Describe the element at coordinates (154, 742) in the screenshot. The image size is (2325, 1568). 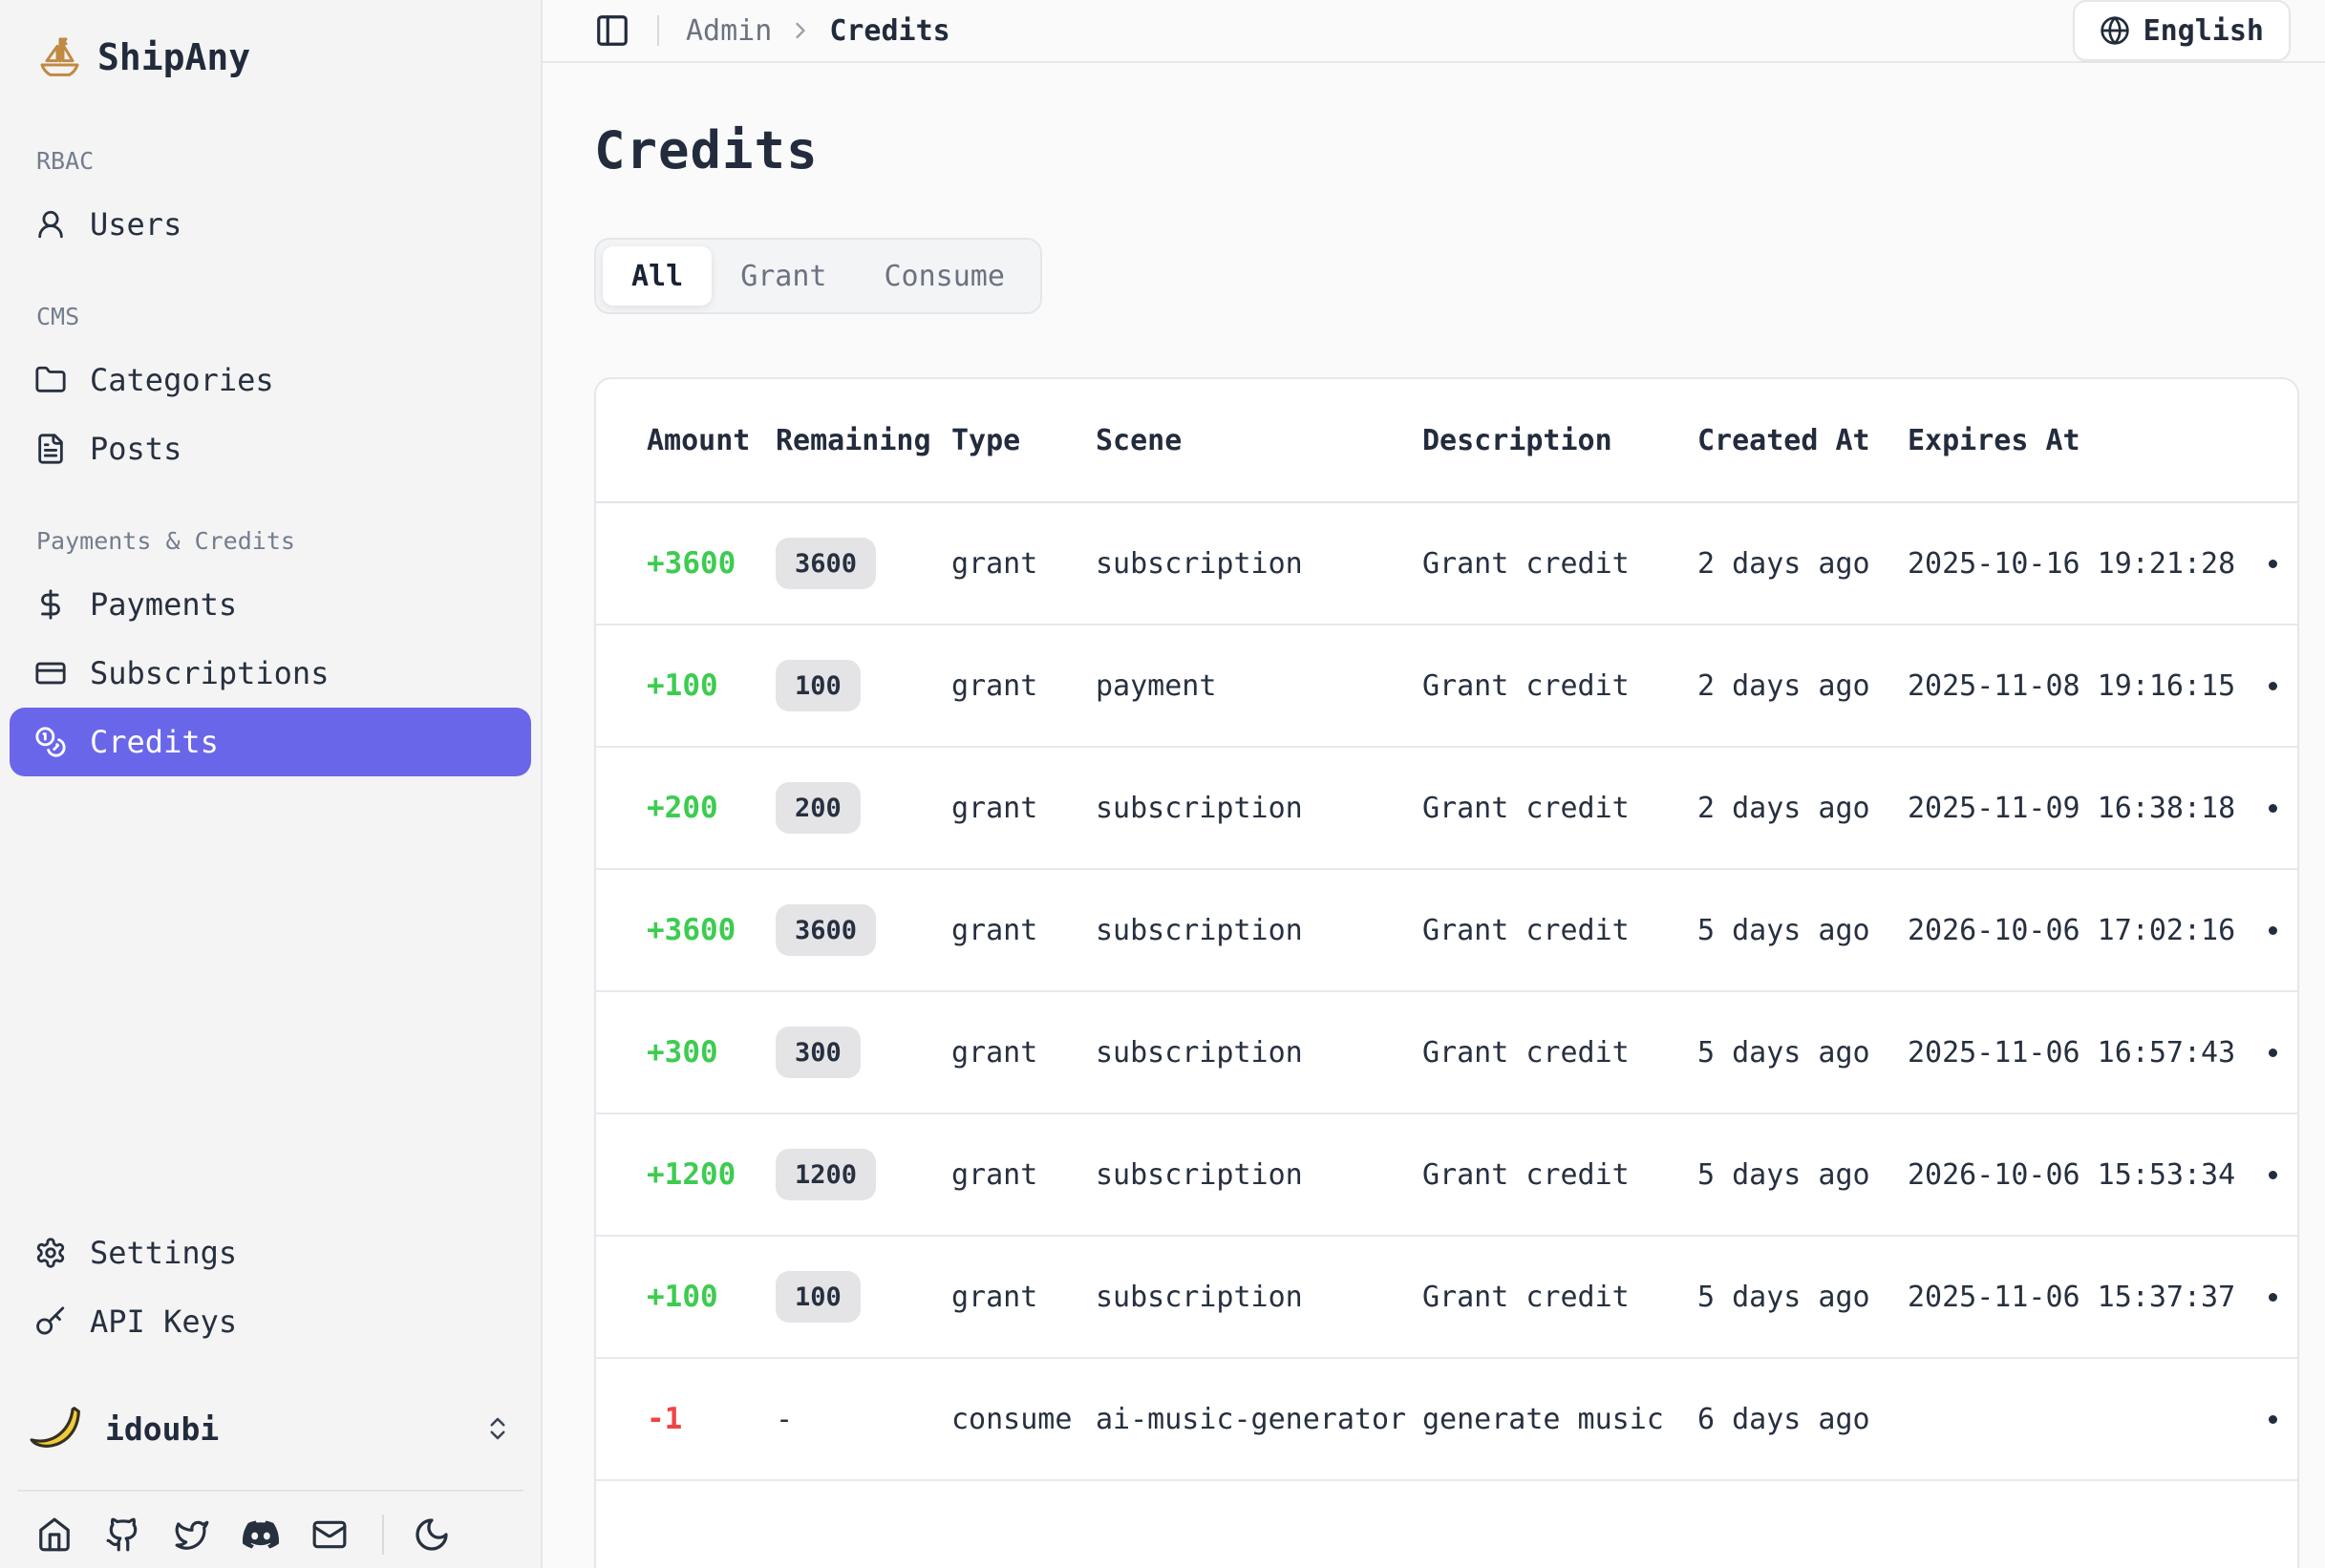
I see `sidebar-item-label: Credits` at that location.